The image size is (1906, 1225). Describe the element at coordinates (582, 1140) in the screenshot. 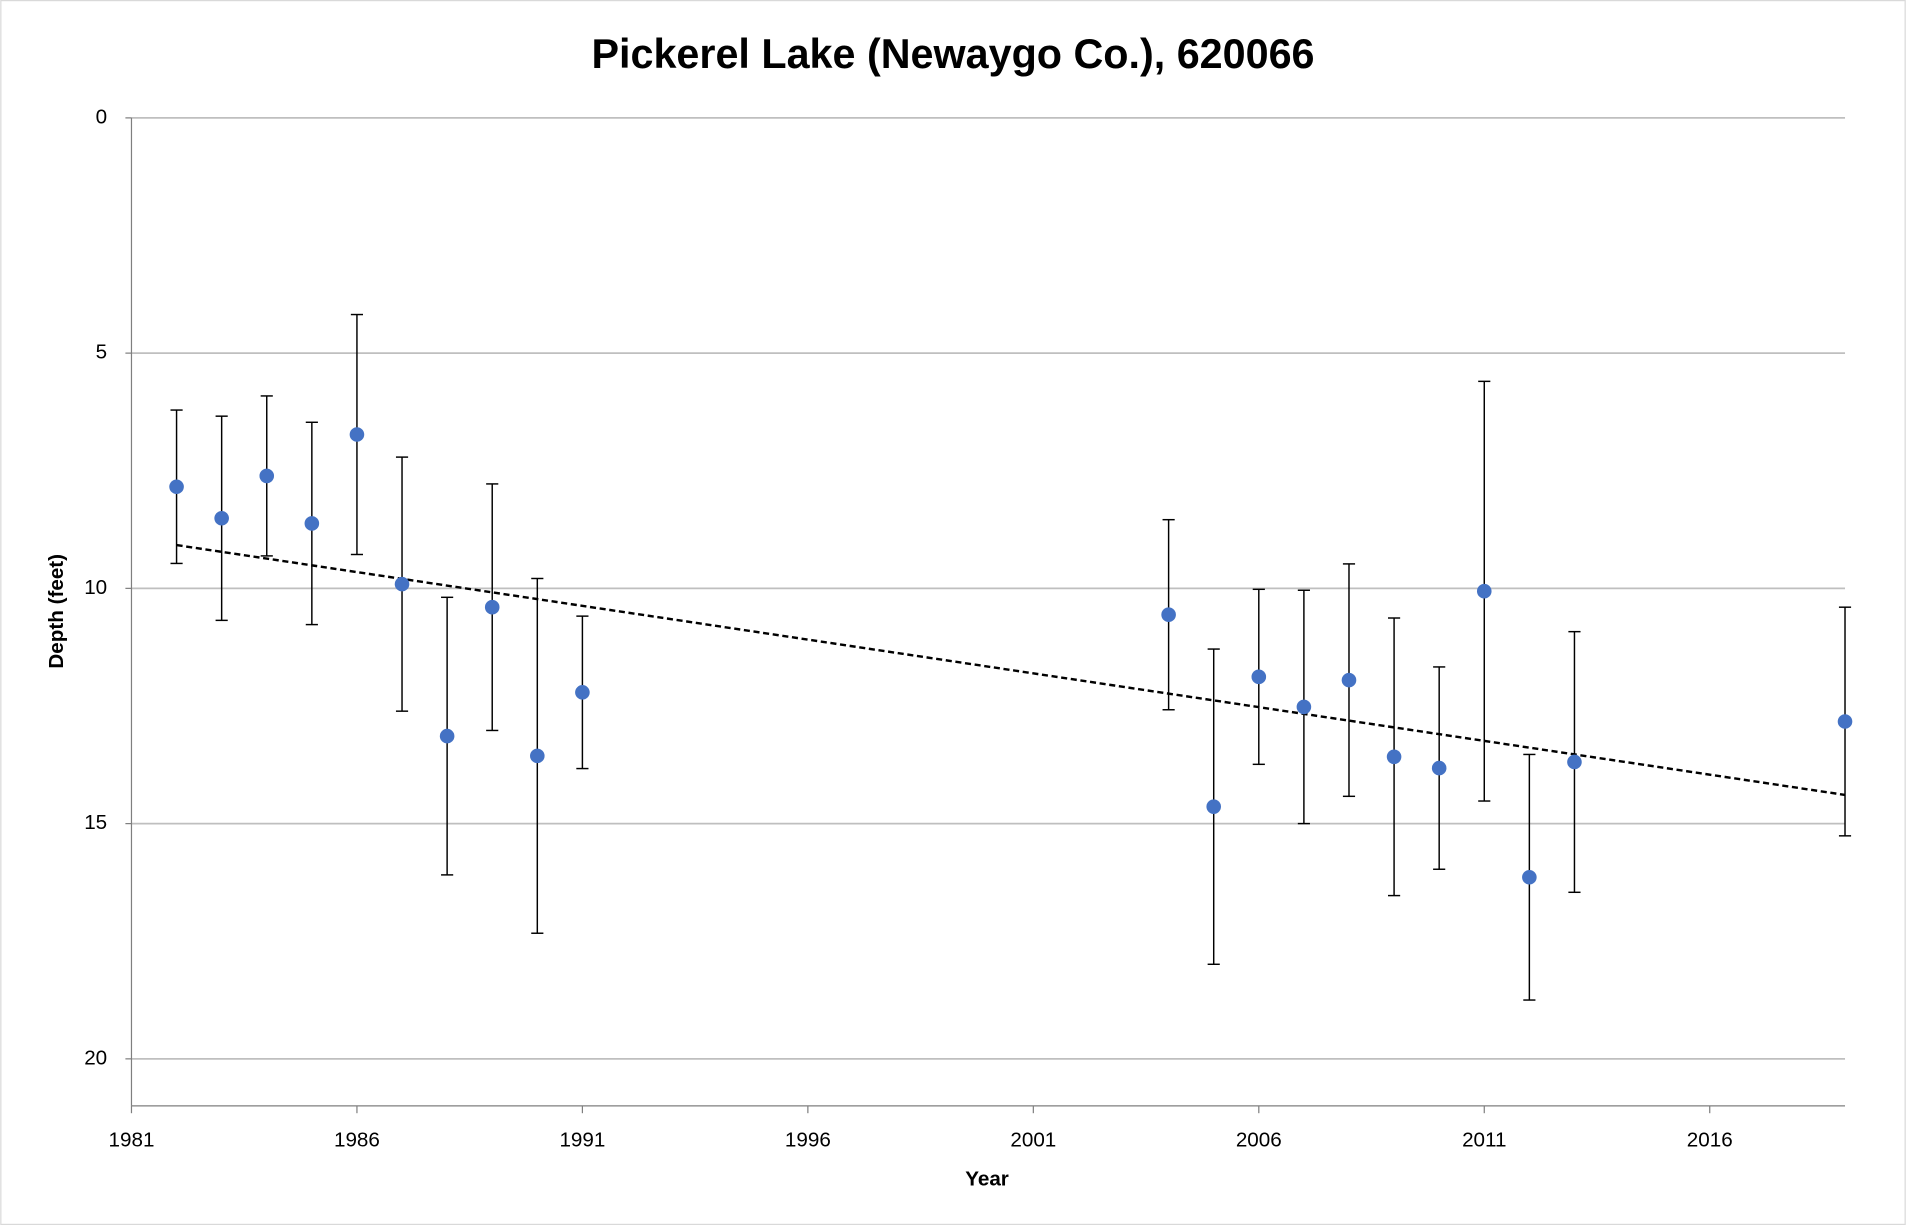

I see `x-tick-label: 1991` at that location.